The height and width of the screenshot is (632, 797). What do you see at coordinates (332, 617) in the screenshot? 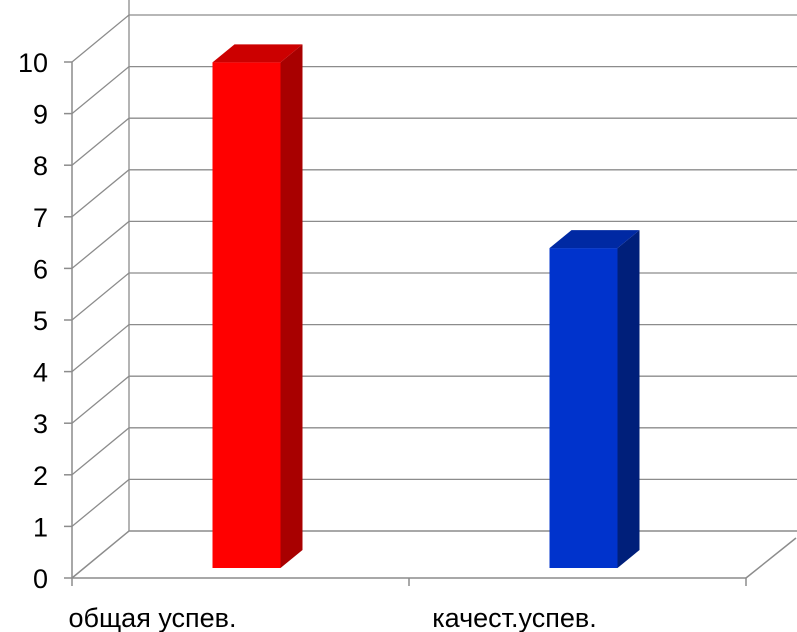
I see `x-category-labels: общая успев. качест.успев.` at bounding box center [332, 617].